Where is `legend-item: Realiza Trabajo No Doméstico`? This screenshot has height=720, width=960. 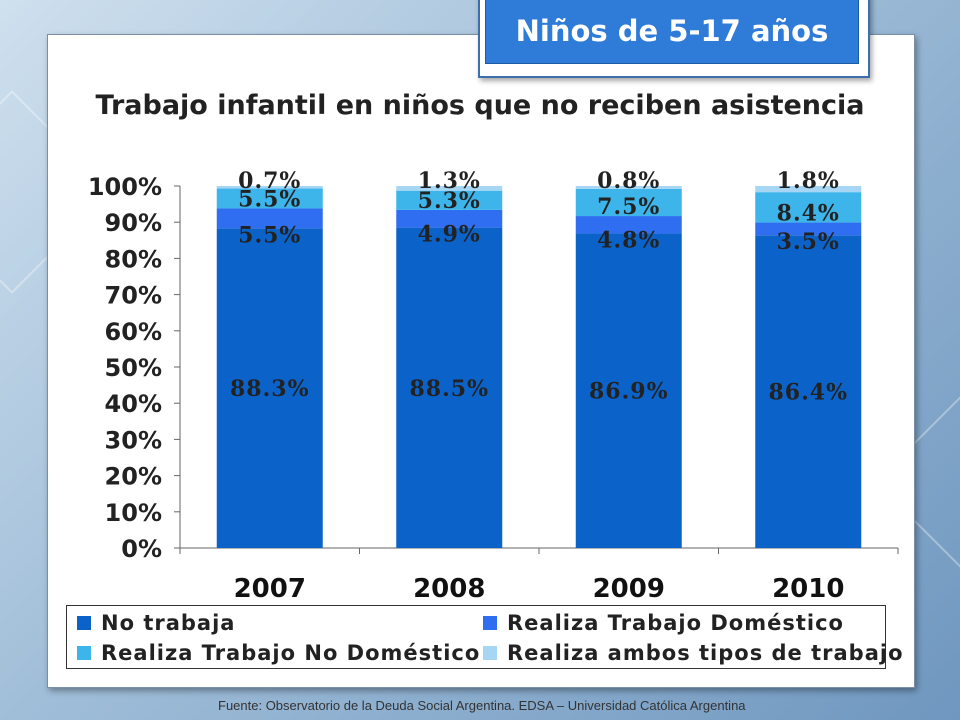 legend-item: Realiza Trabajo No Doméstico is located at coordinates (278, 653).